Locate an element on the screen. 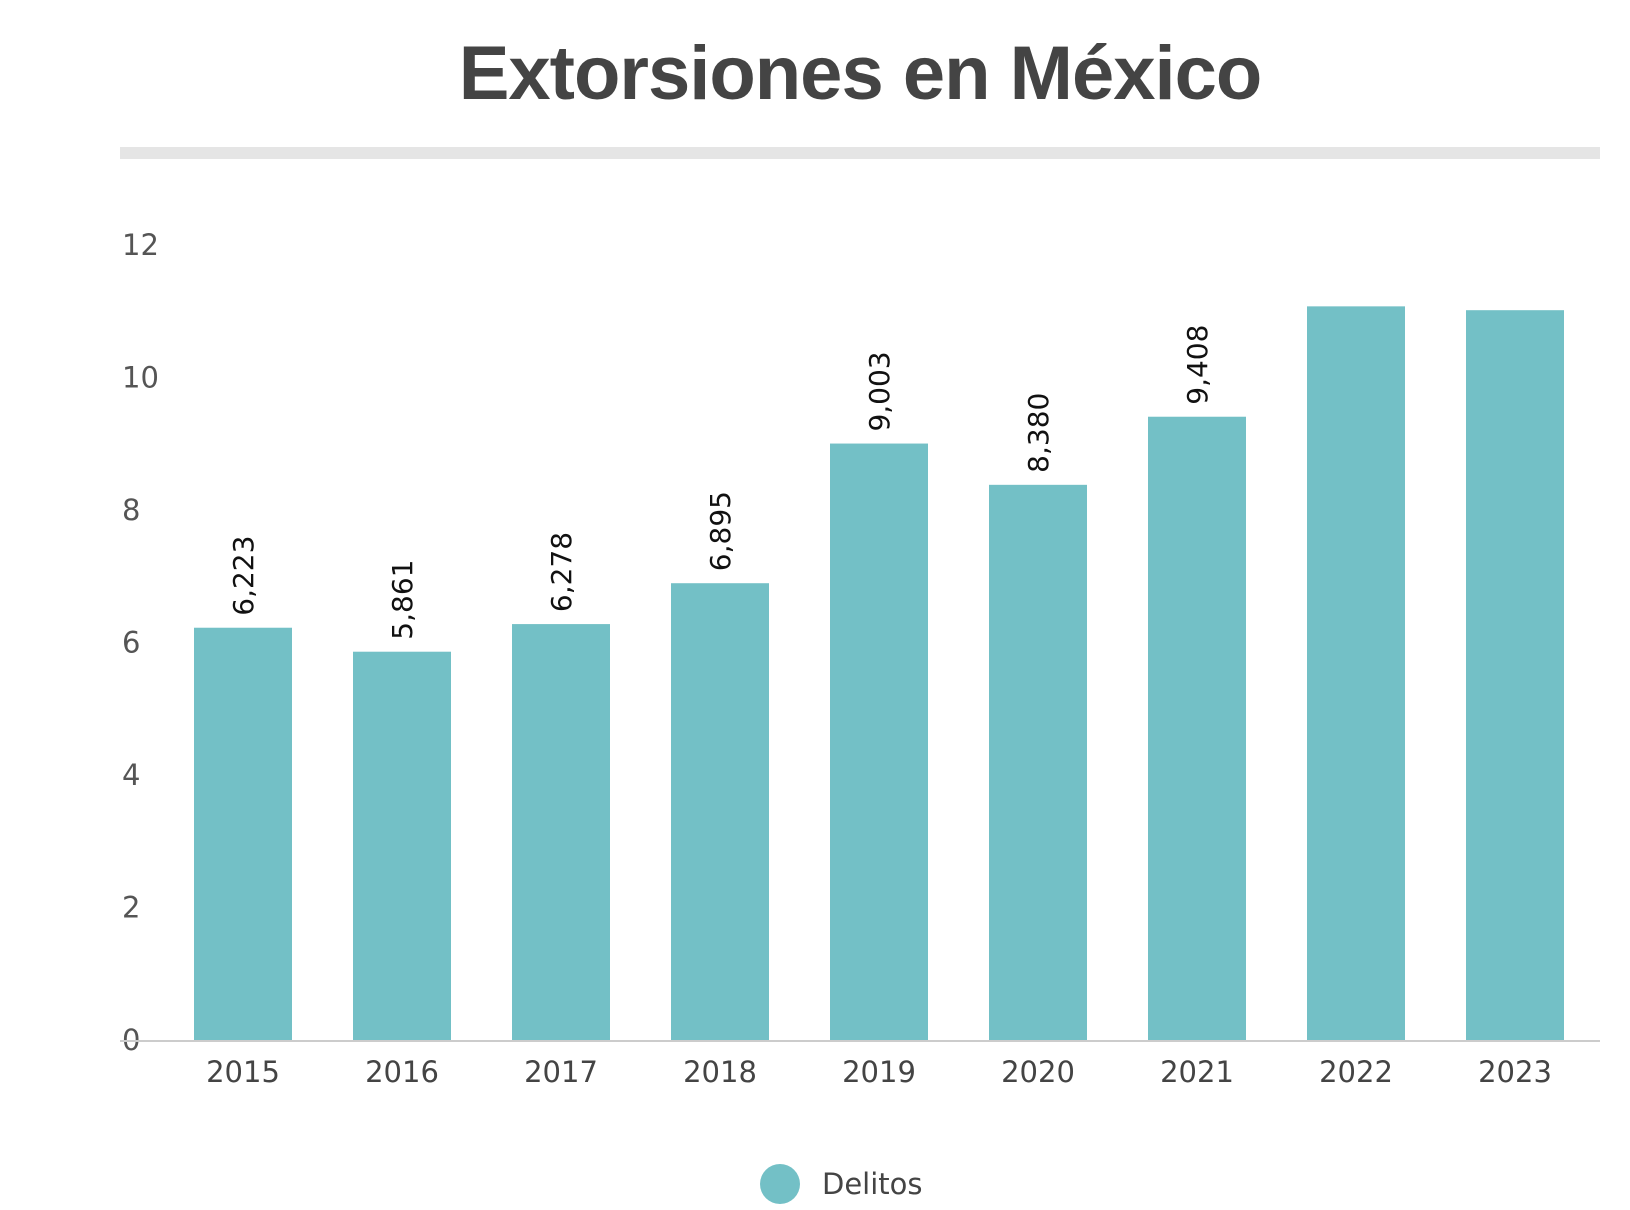 This screenshot has height=1210, width=1630. bar-2015 is located at coordinates (243, 833).